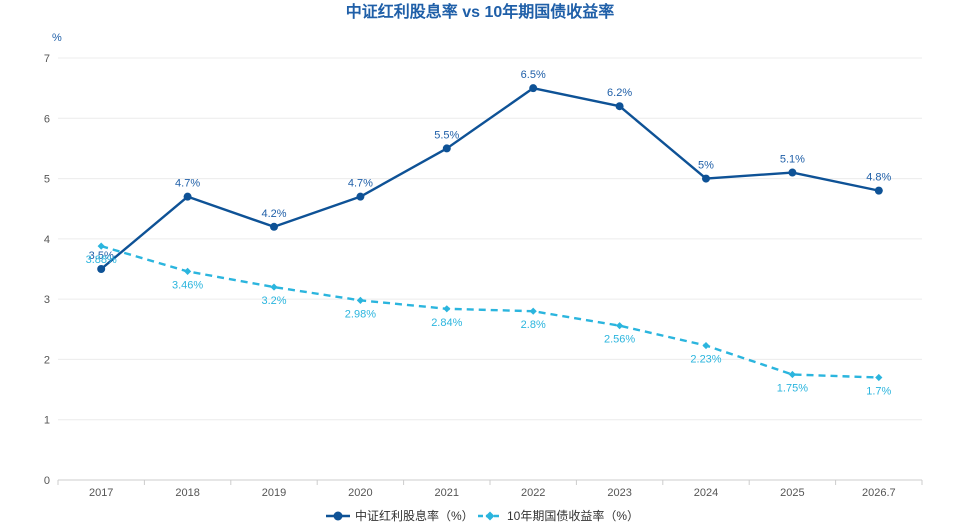 This screenshot has height=528, width=960. What do you see at coordinates (274, 493) in the screenshot?
I see `x-tick-label-2019: 2019` at bounding box center [274, 493].